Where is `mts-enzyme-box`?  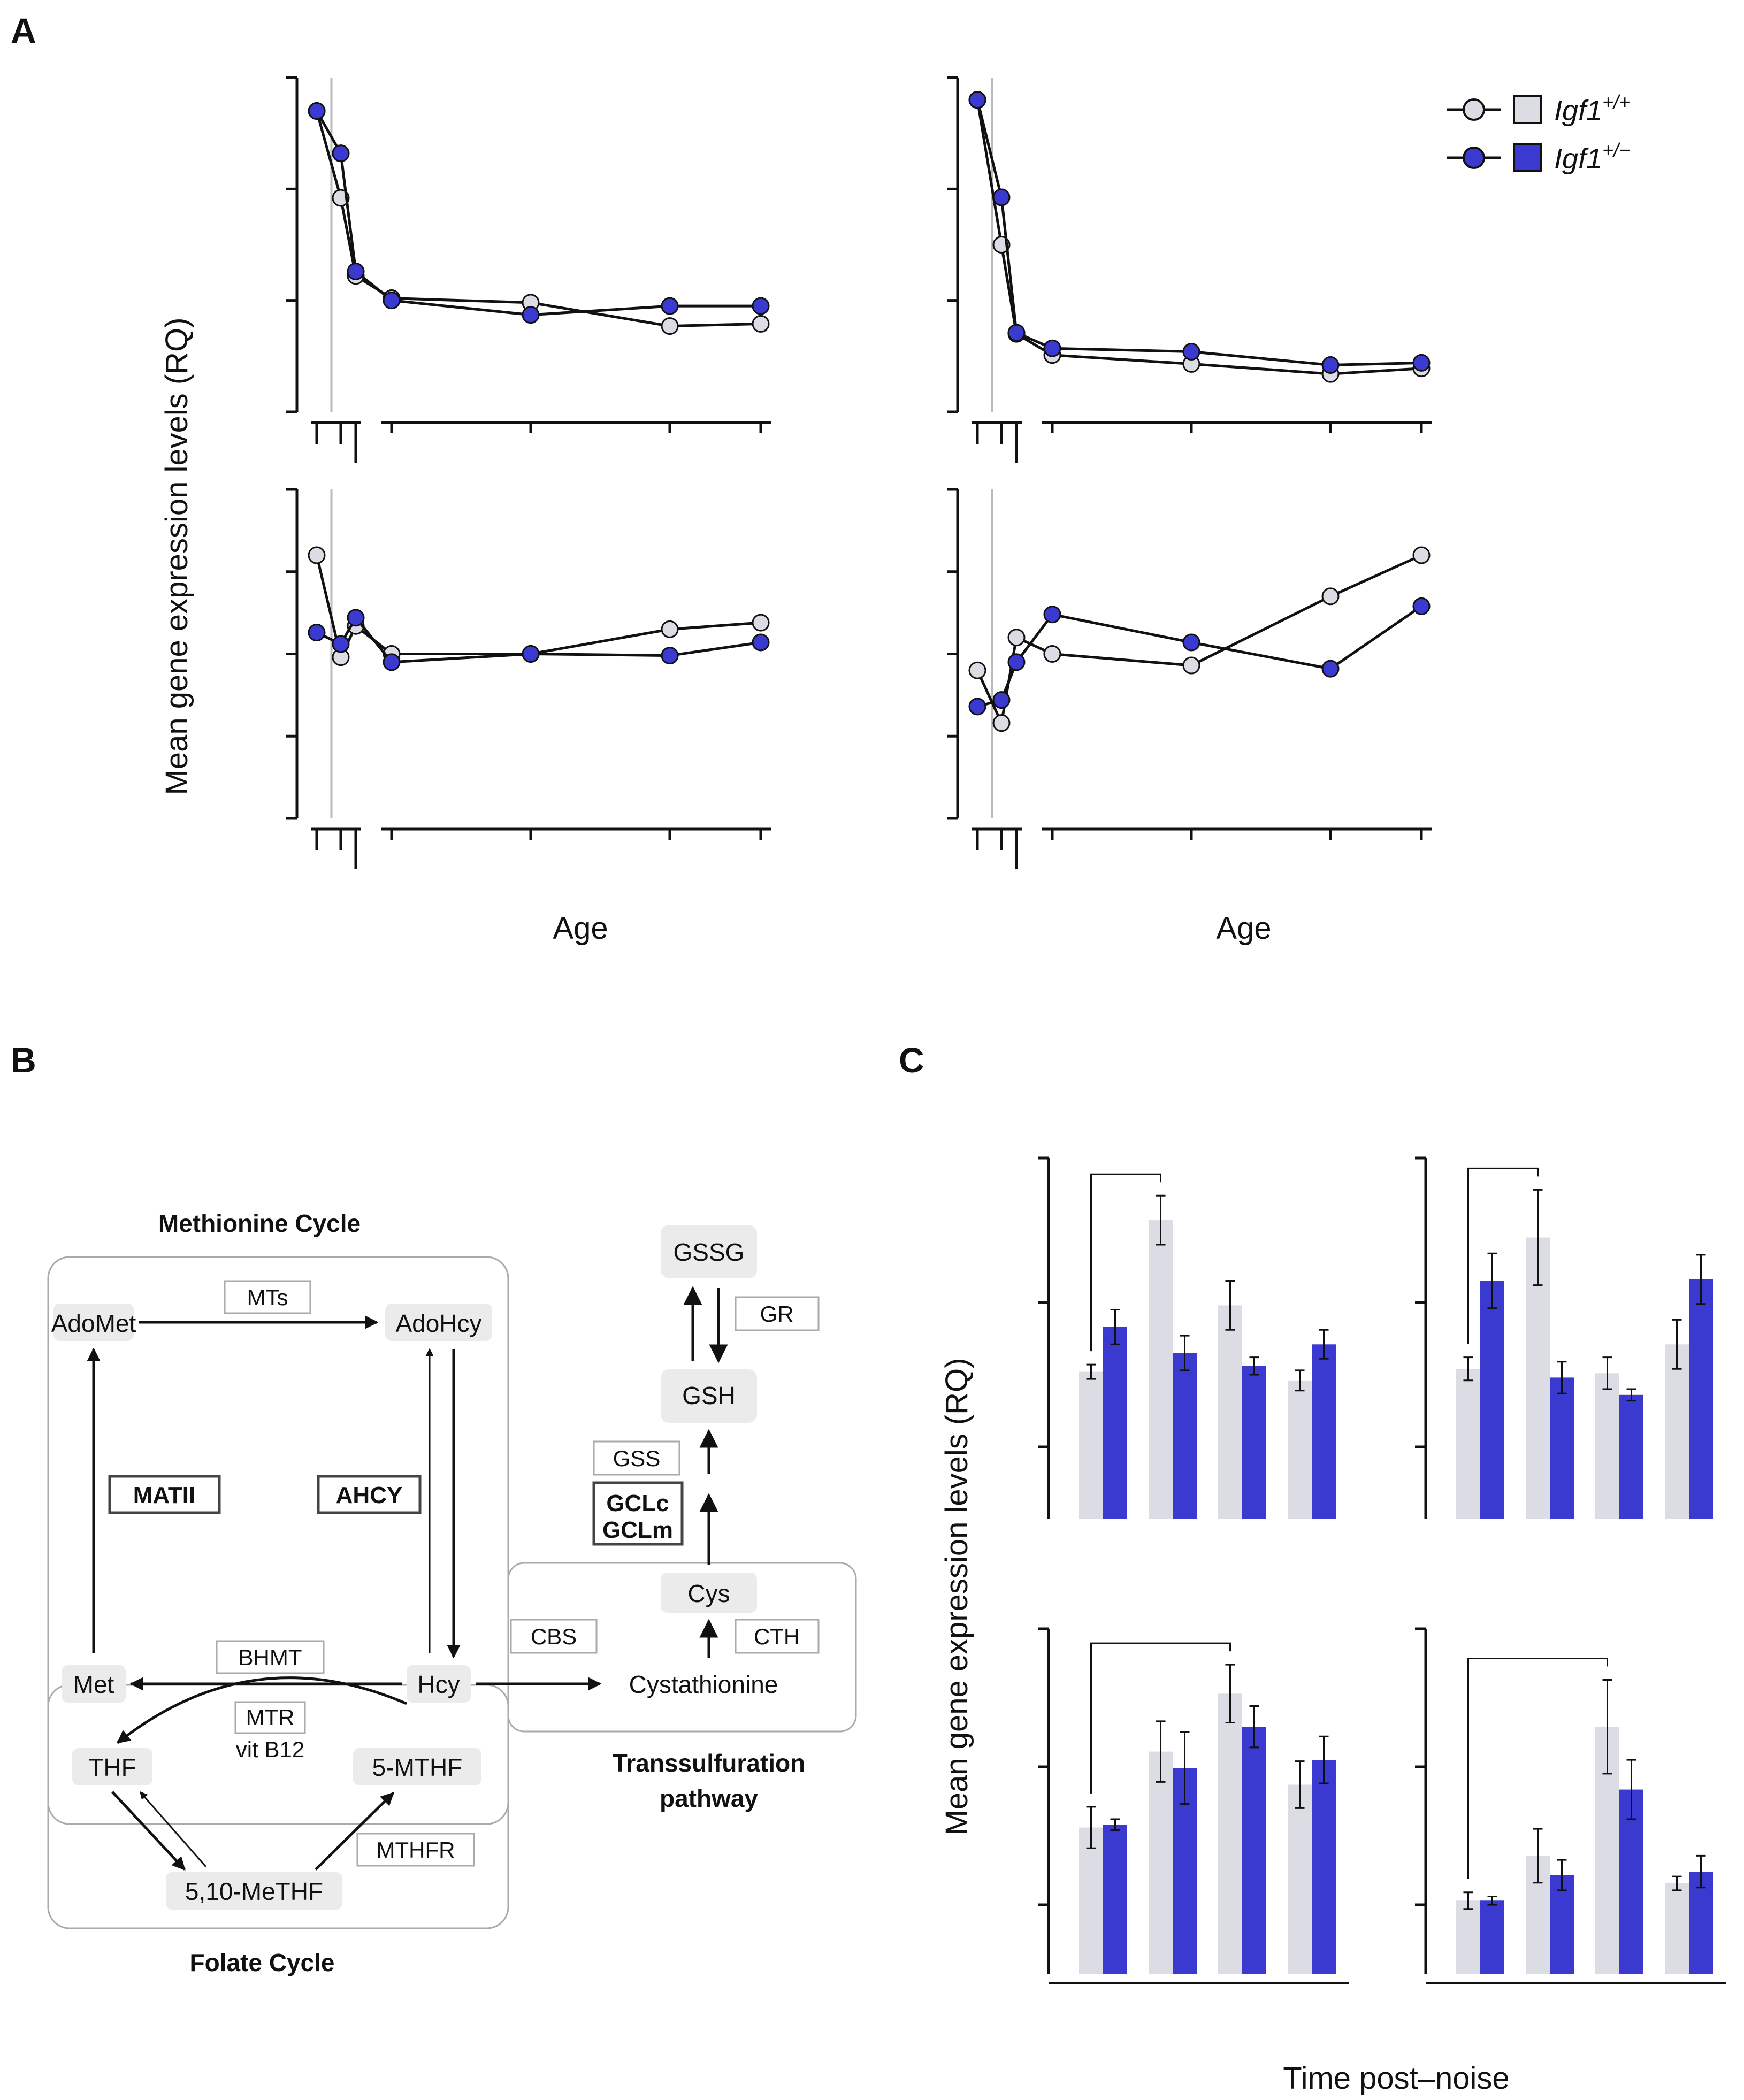 mts-enzyme-box is located at coordinates (267, 1297).